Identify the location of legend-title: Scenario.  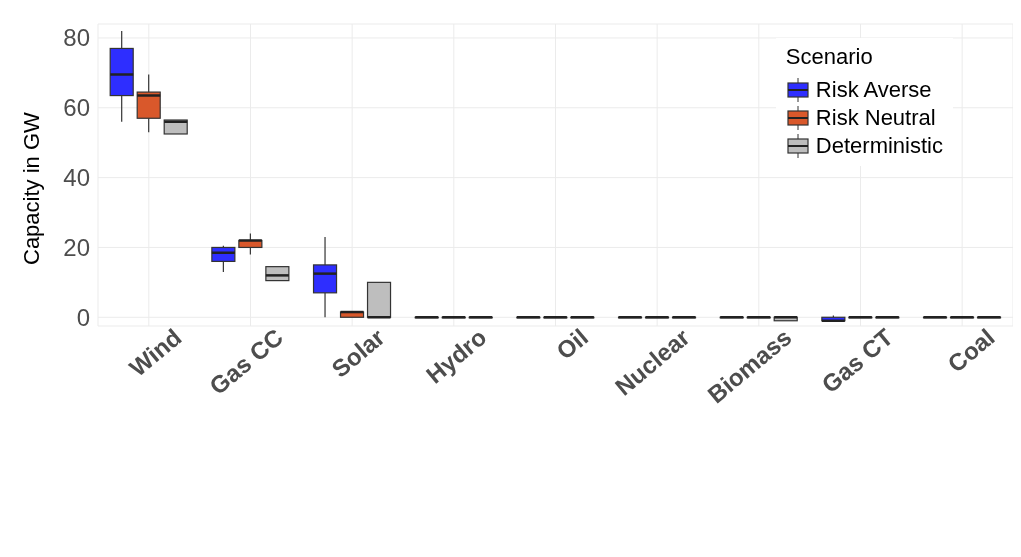
(829, 57).